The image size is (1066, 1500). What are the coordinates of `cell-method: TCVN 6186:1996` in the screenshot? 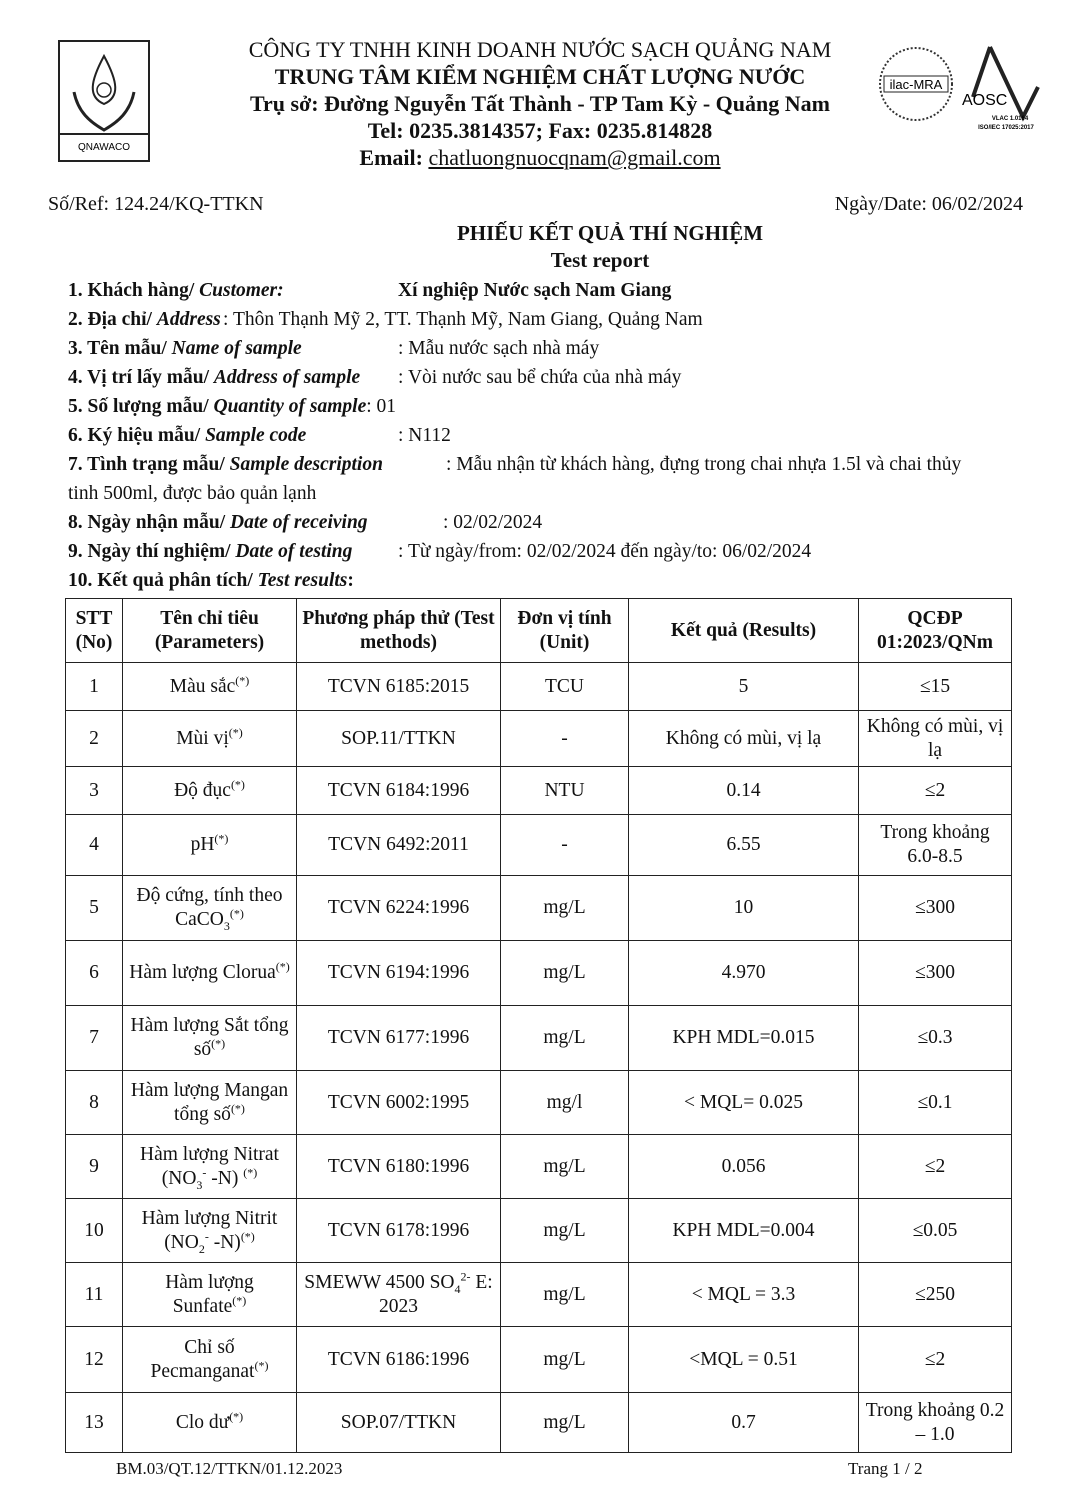 It's located at (398, 1359).